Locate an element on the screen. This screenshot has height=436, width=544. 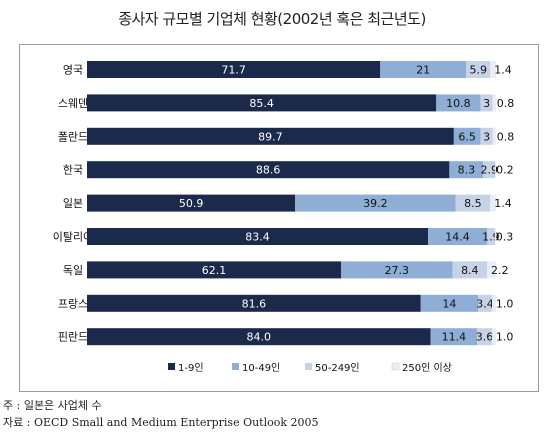
data-label: 5.9 is located at coordinates (478, 70).